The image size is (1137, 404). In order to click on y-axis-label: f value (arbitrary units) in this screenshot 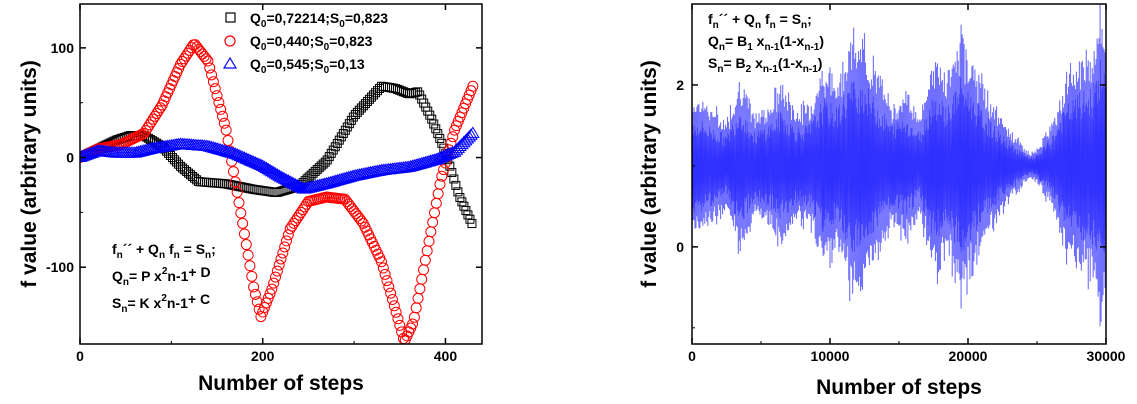, I will do `click(29, 174)`.